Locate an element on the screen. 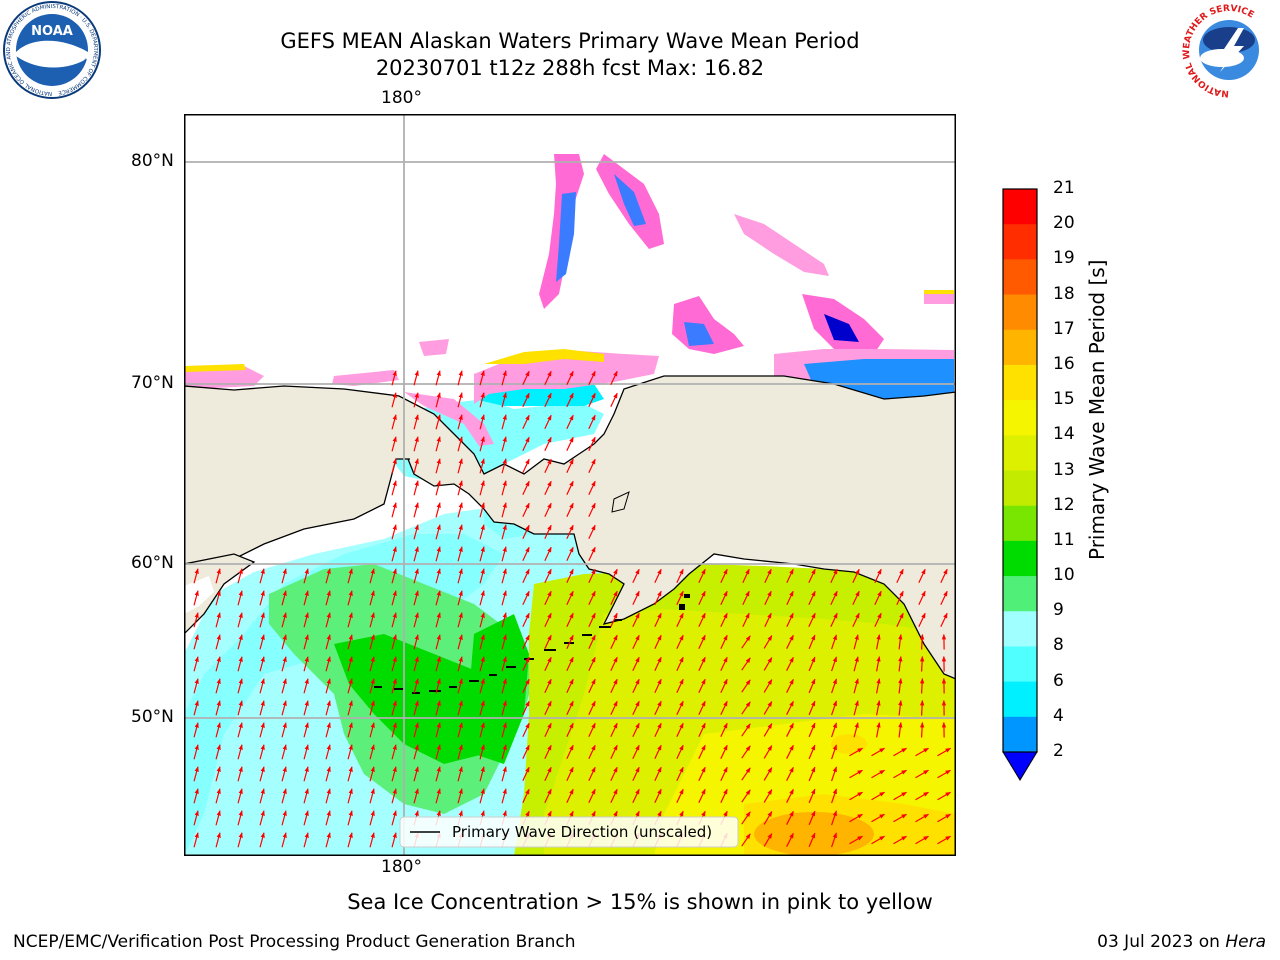 This screenshot has width=1280, height=960. colorbar-tick-label: 11 is located at coordinates (1064, 539).